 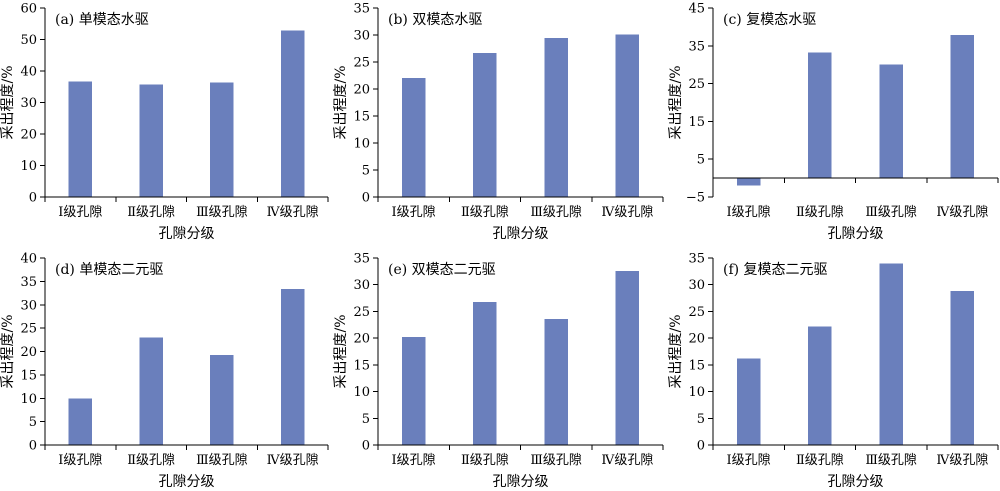 I want to click on y-tick-label: −5, so click(x=695, y=198).